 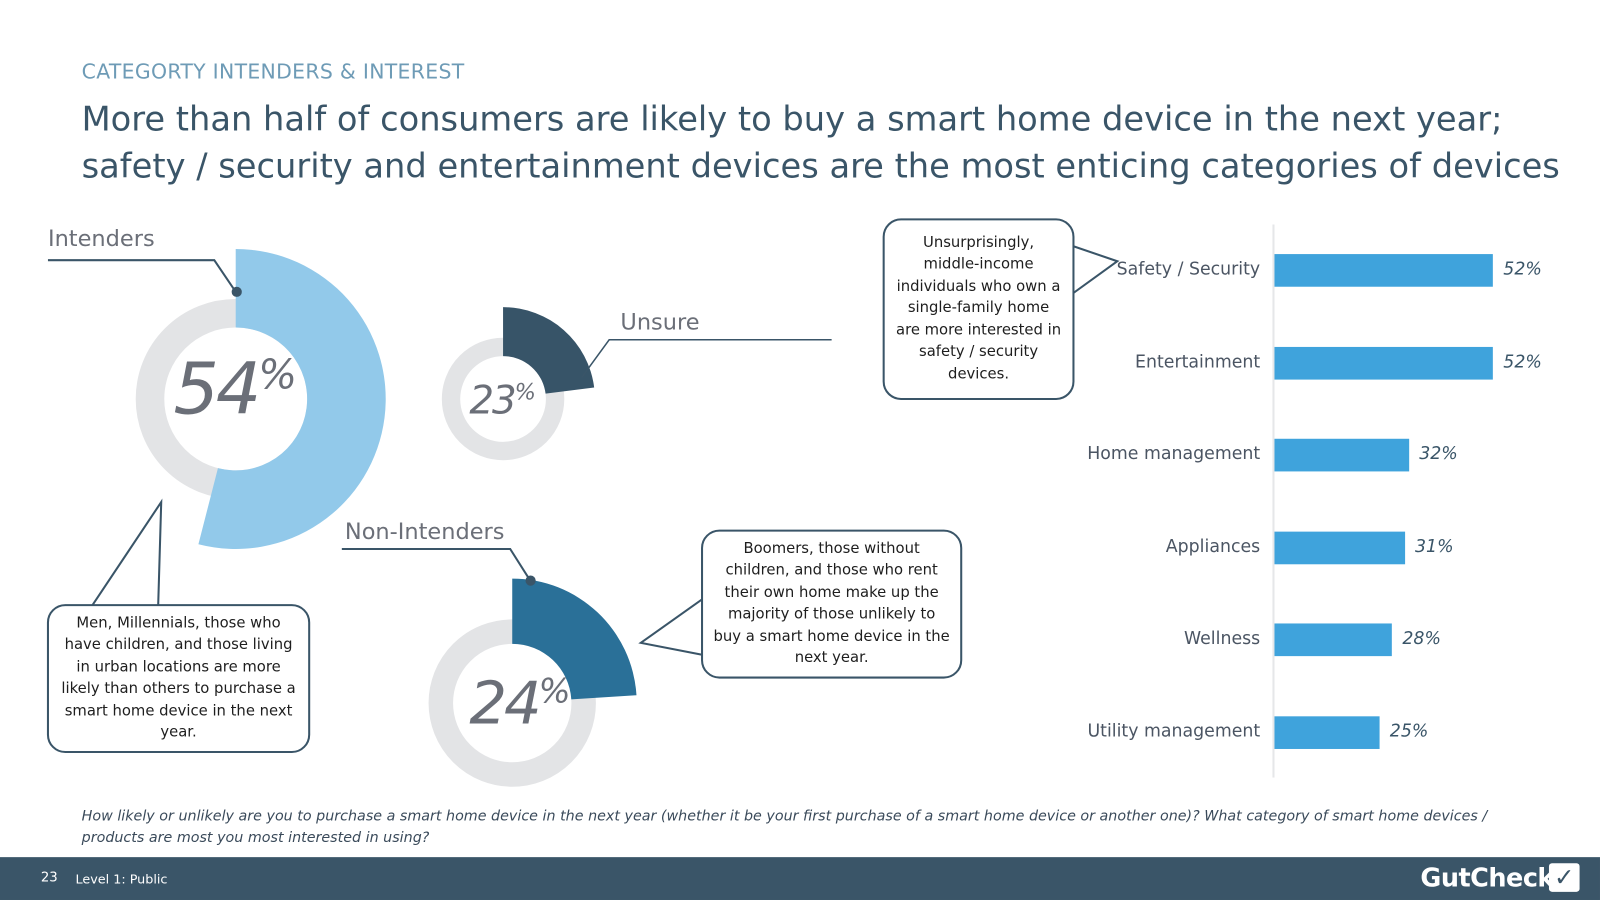 I want to click on bar-category-label: Appliances, so click(x=1213, y=546).